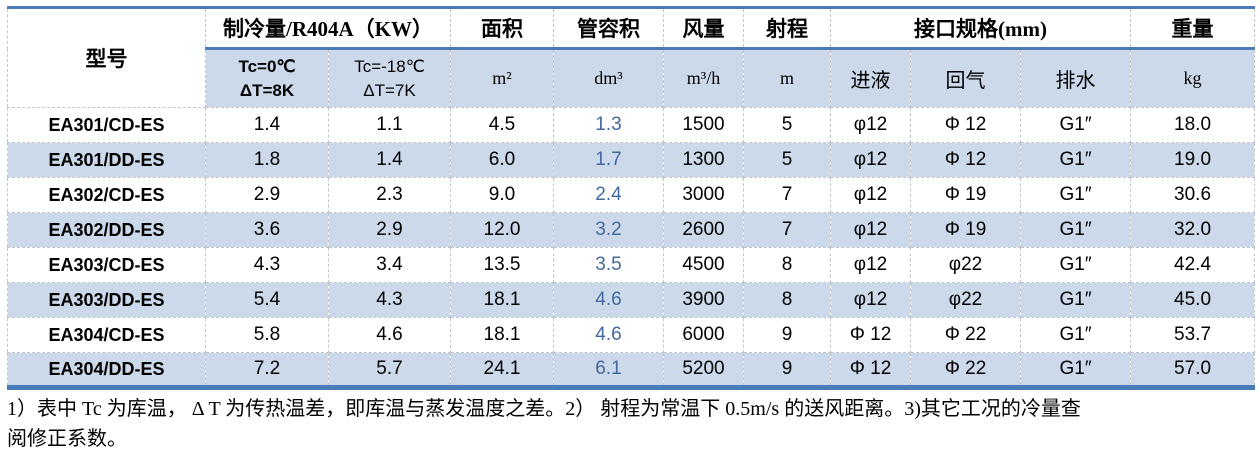  I want to click on cell-weight: 53.7, so click(1193, 335).